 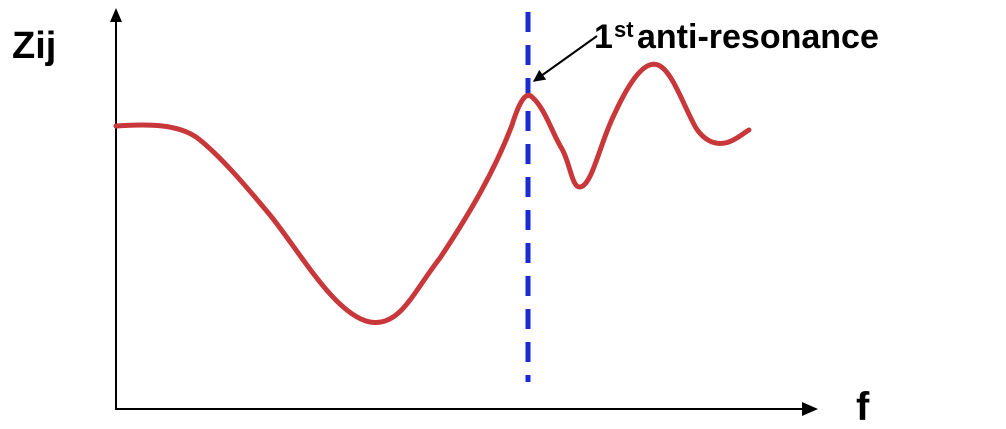 I want to click on annotation-superscript: st, so click(x=624, y=29).